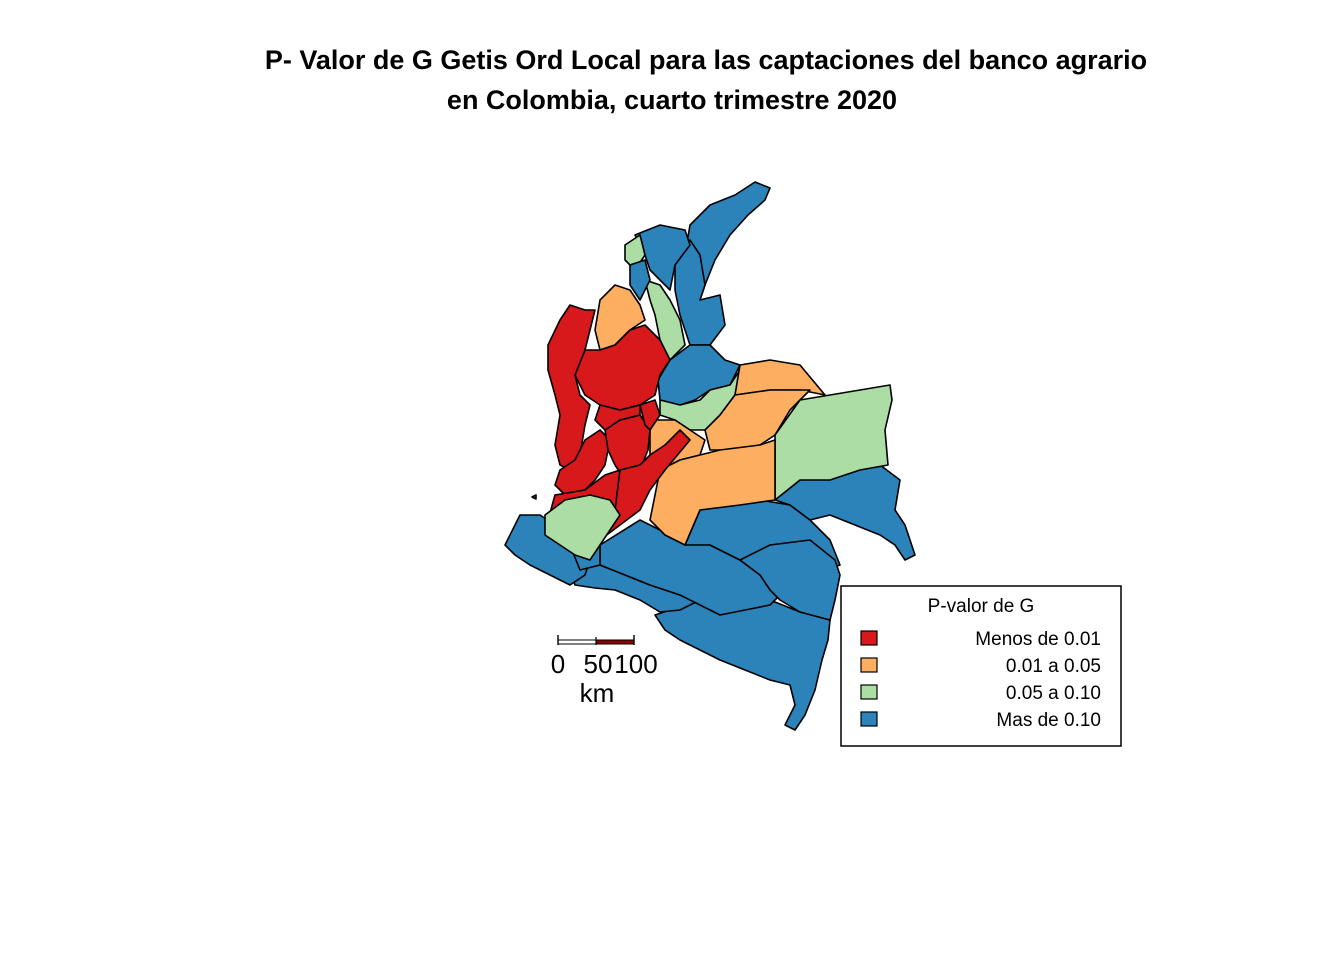 The width and height of the screenshot is (1344, 960). What do you see at coordinates (635, 664) in the screenshot?
I see `scale-bar-label-100: 100` at bounding box center [635, 664].